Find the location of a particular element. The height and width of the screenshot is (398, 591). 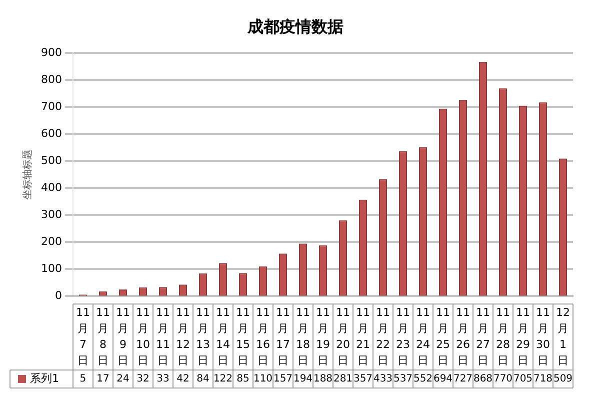

data-label: 42 is located at coordinates (183, 379).